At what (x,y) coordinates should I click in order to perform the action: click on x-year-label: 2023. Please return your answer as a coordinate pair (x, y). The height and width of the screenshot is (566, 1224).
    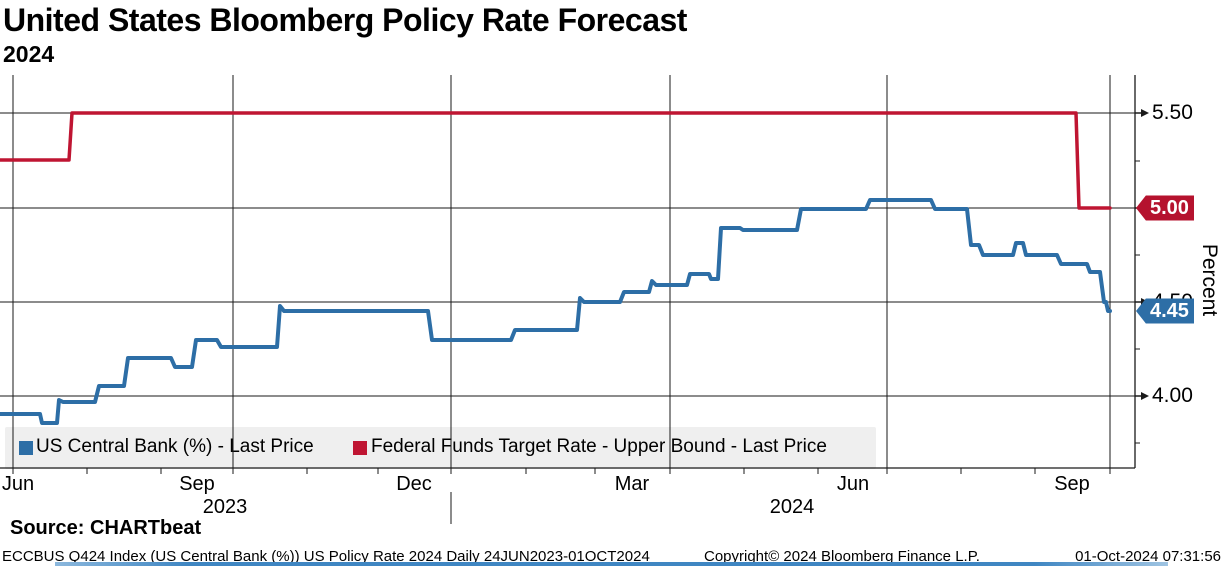
    Looking at the image, I should click on (225, 507).